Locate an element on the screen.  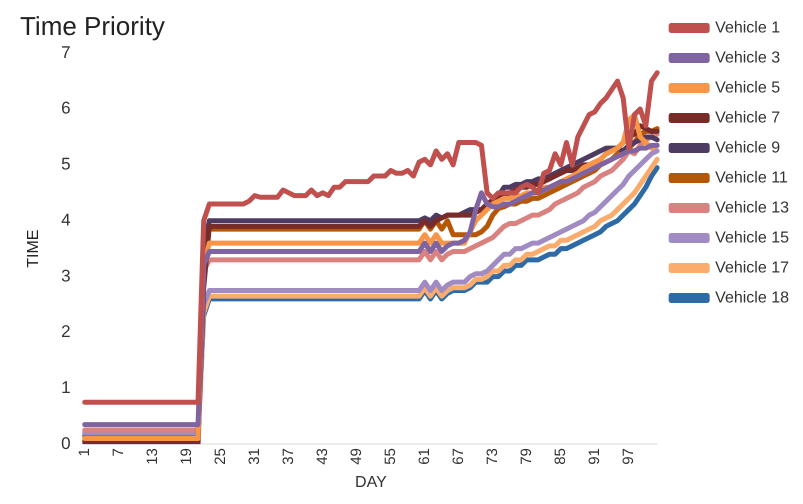
x-tick-label: 25 is located at coordinates (220, 456).